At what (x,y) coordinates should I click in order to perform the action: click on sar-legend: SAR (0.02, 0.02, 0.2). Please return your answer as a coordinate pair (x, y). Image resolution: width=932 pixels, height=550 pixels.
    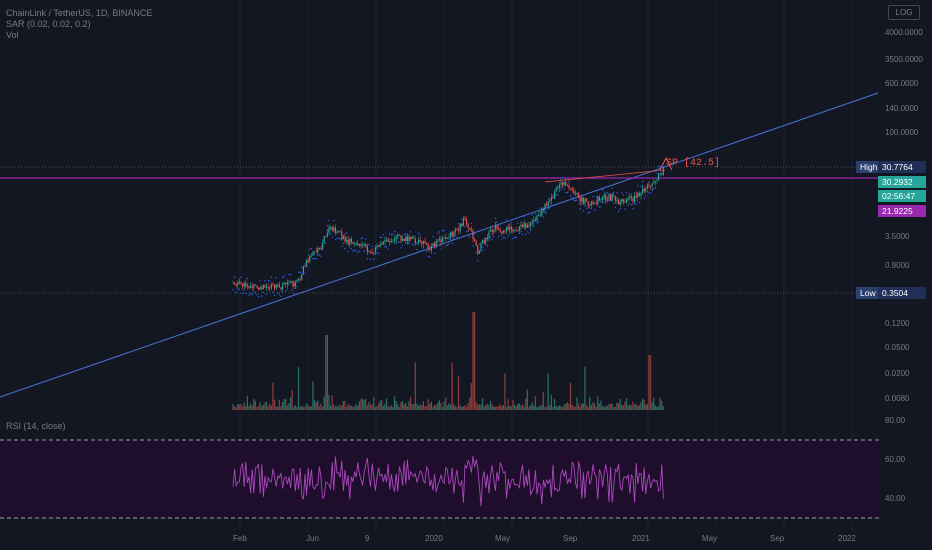
    Looking at the image, I should click on (48, 24).